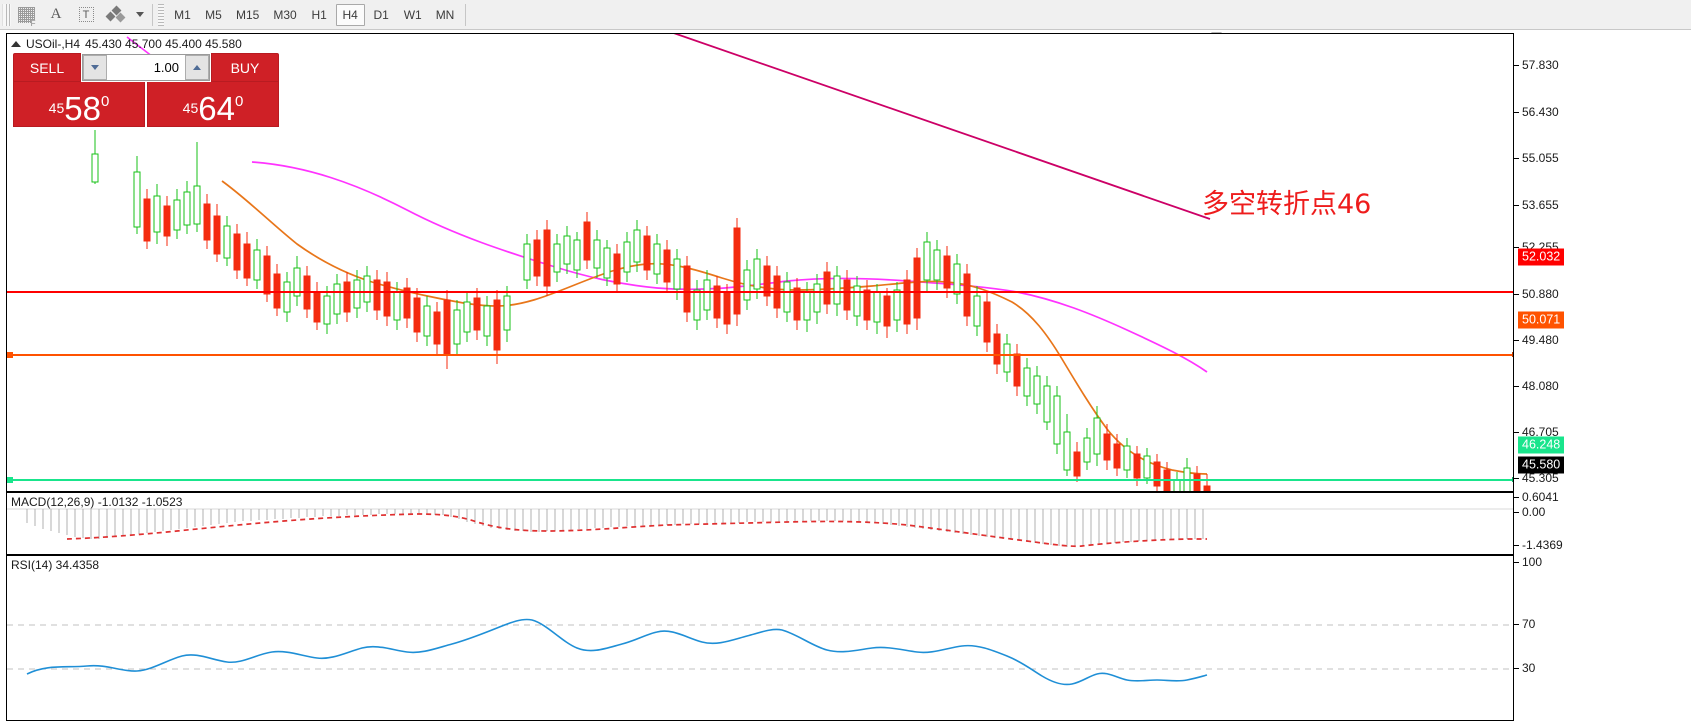 This screenshot has width=1691, height=724. What do you see at coordinates (97, 502) in the screenshot?
I see `macd-indicator-label: MACD(12,26,9) -1.0132 -1.0523` at bounding box center [97, 502].